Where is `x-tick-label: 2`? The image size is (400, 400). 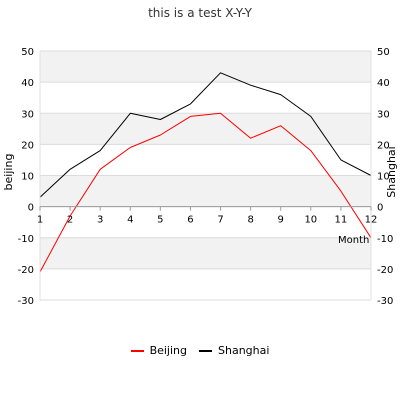
x-tick-label: 2 is located at coordinates (70, 220).